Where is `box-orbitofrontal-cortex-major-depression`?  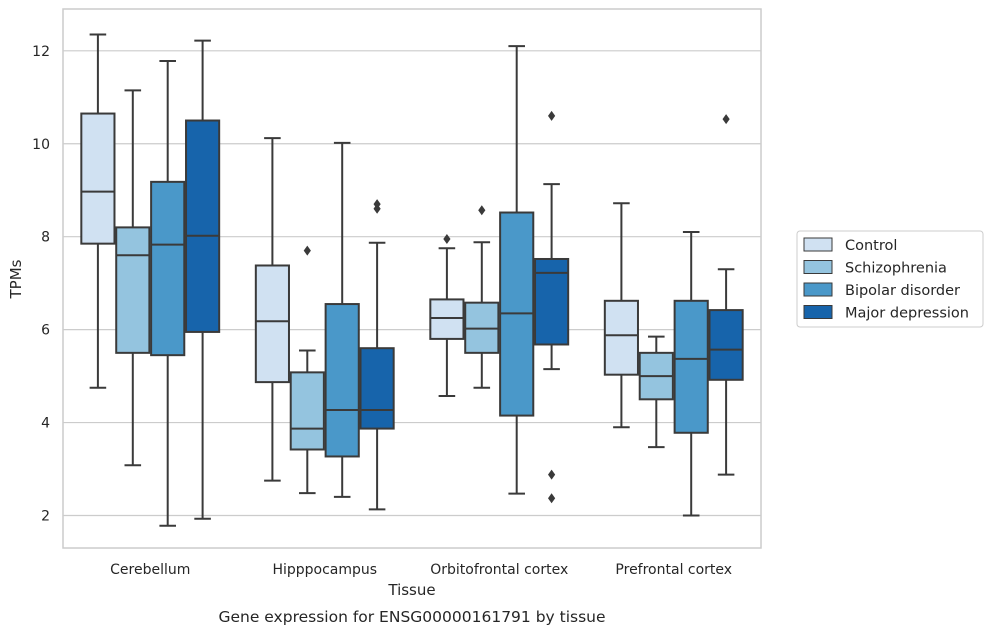 box-orbitofrontal-cortex-major-depression is located at coordinates (552, 307).